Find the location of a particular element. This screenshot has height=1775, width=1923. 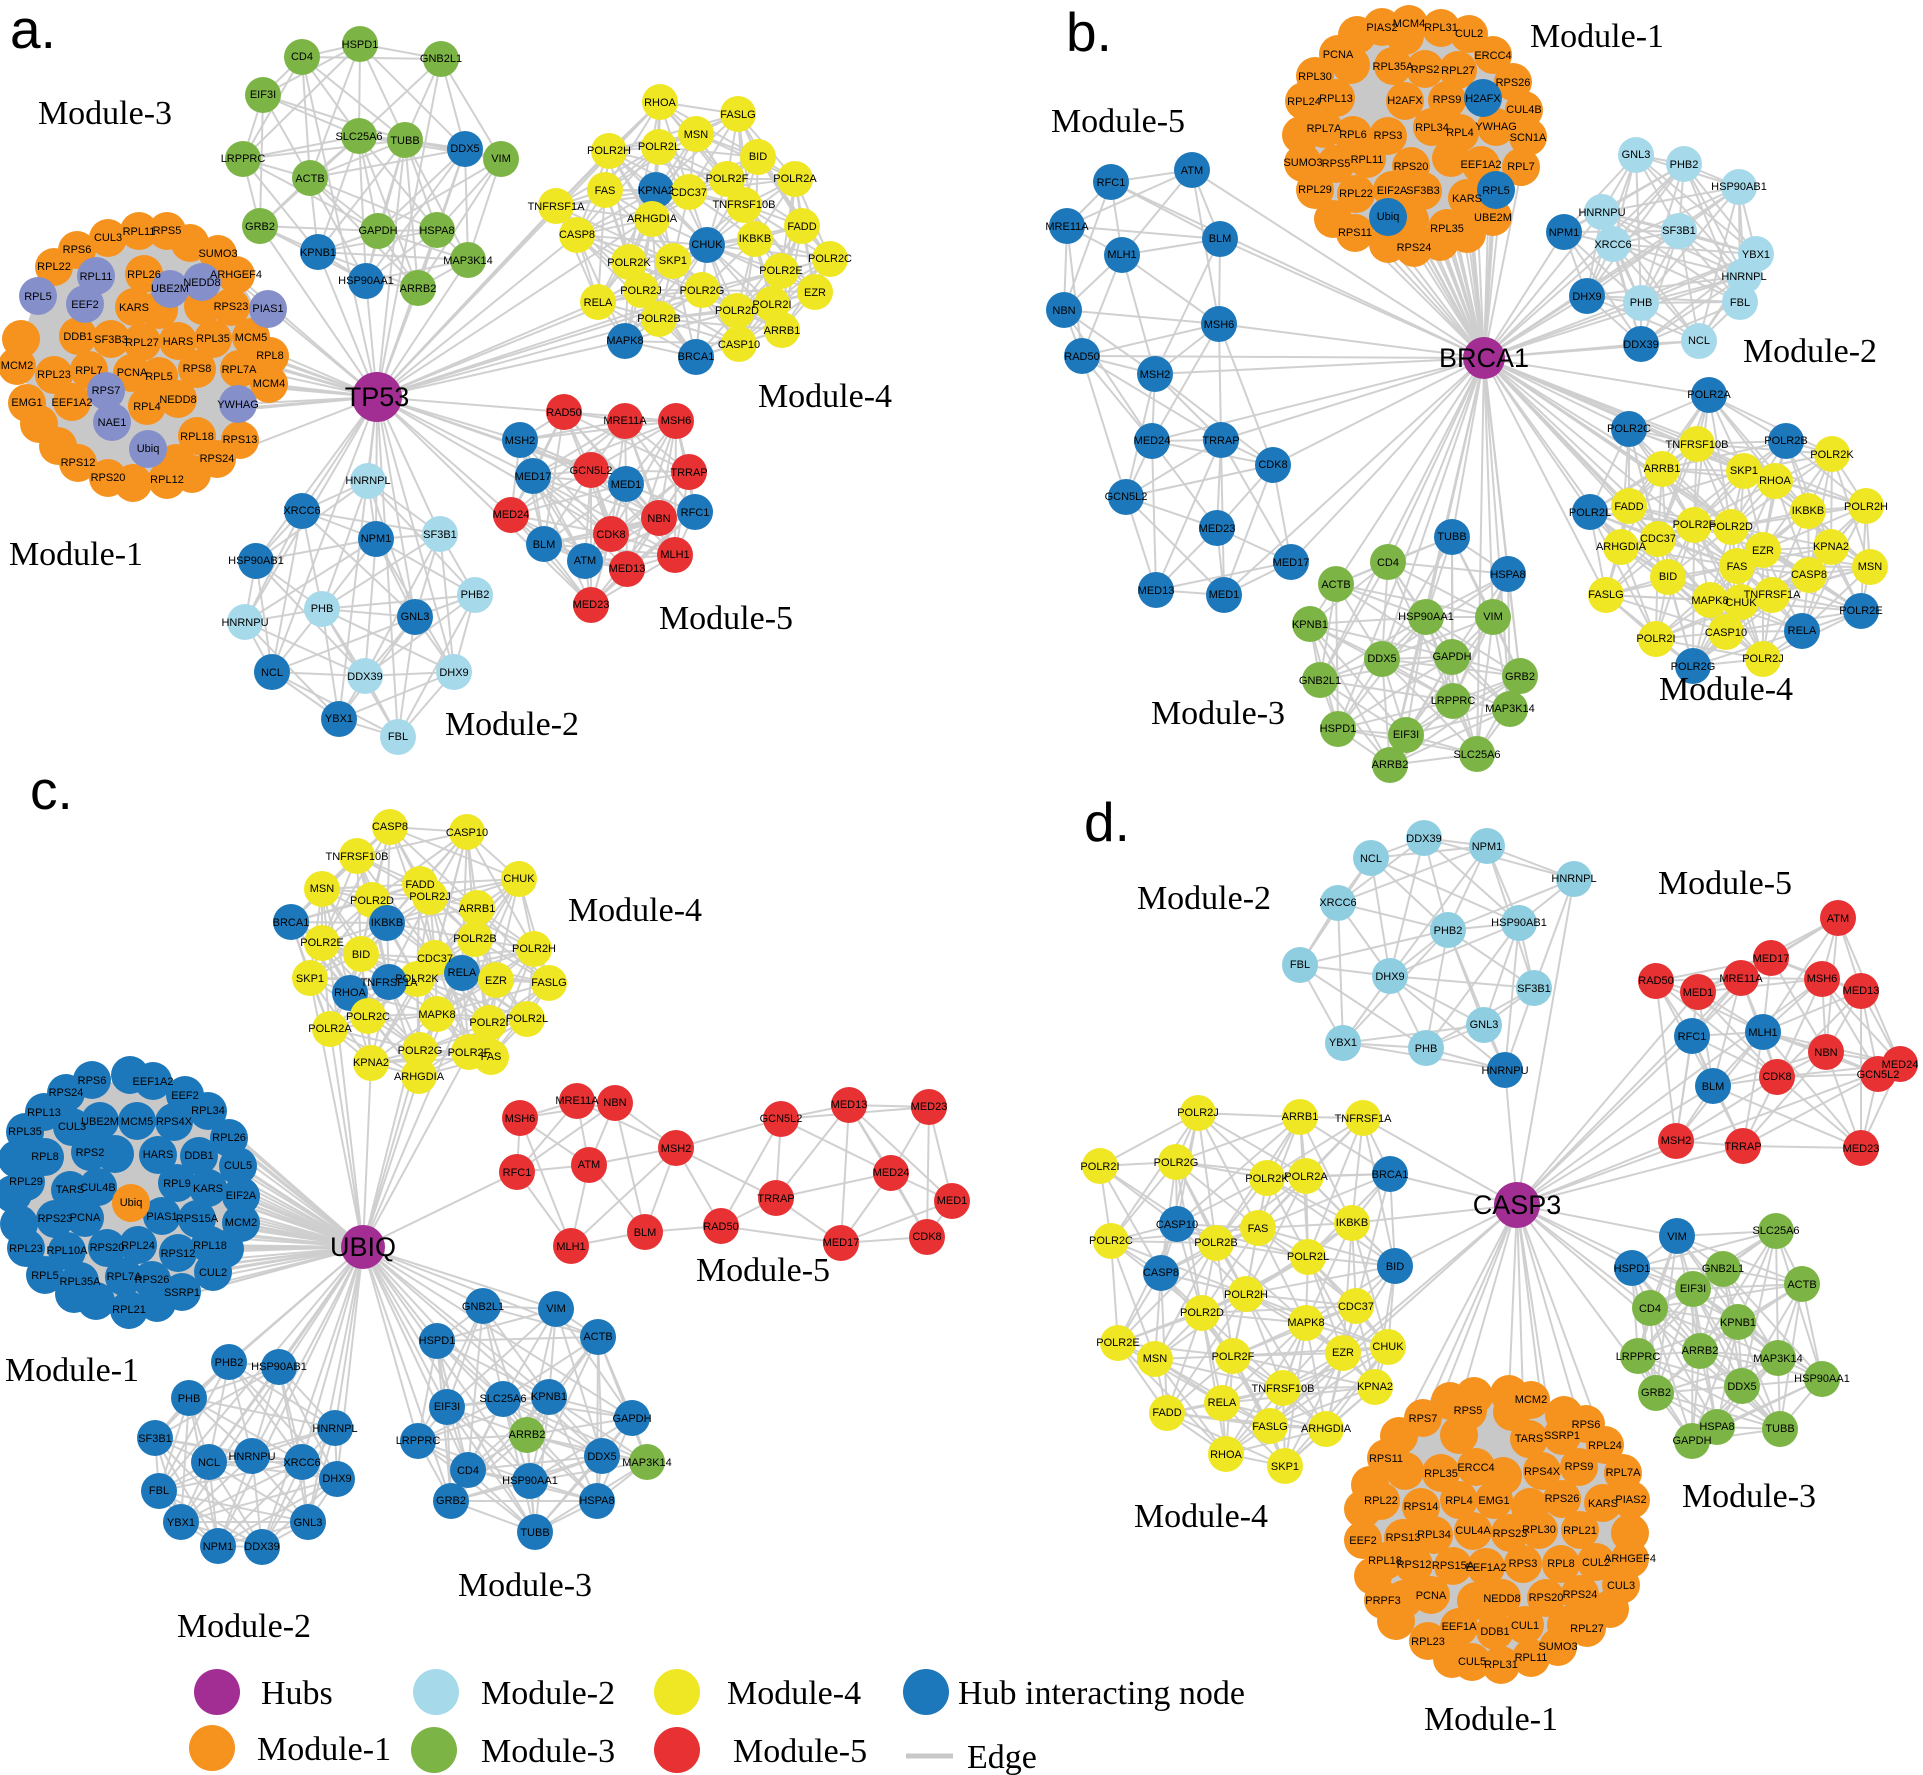

svg-text: Module-4 is located at coordinates (1201, 1516).